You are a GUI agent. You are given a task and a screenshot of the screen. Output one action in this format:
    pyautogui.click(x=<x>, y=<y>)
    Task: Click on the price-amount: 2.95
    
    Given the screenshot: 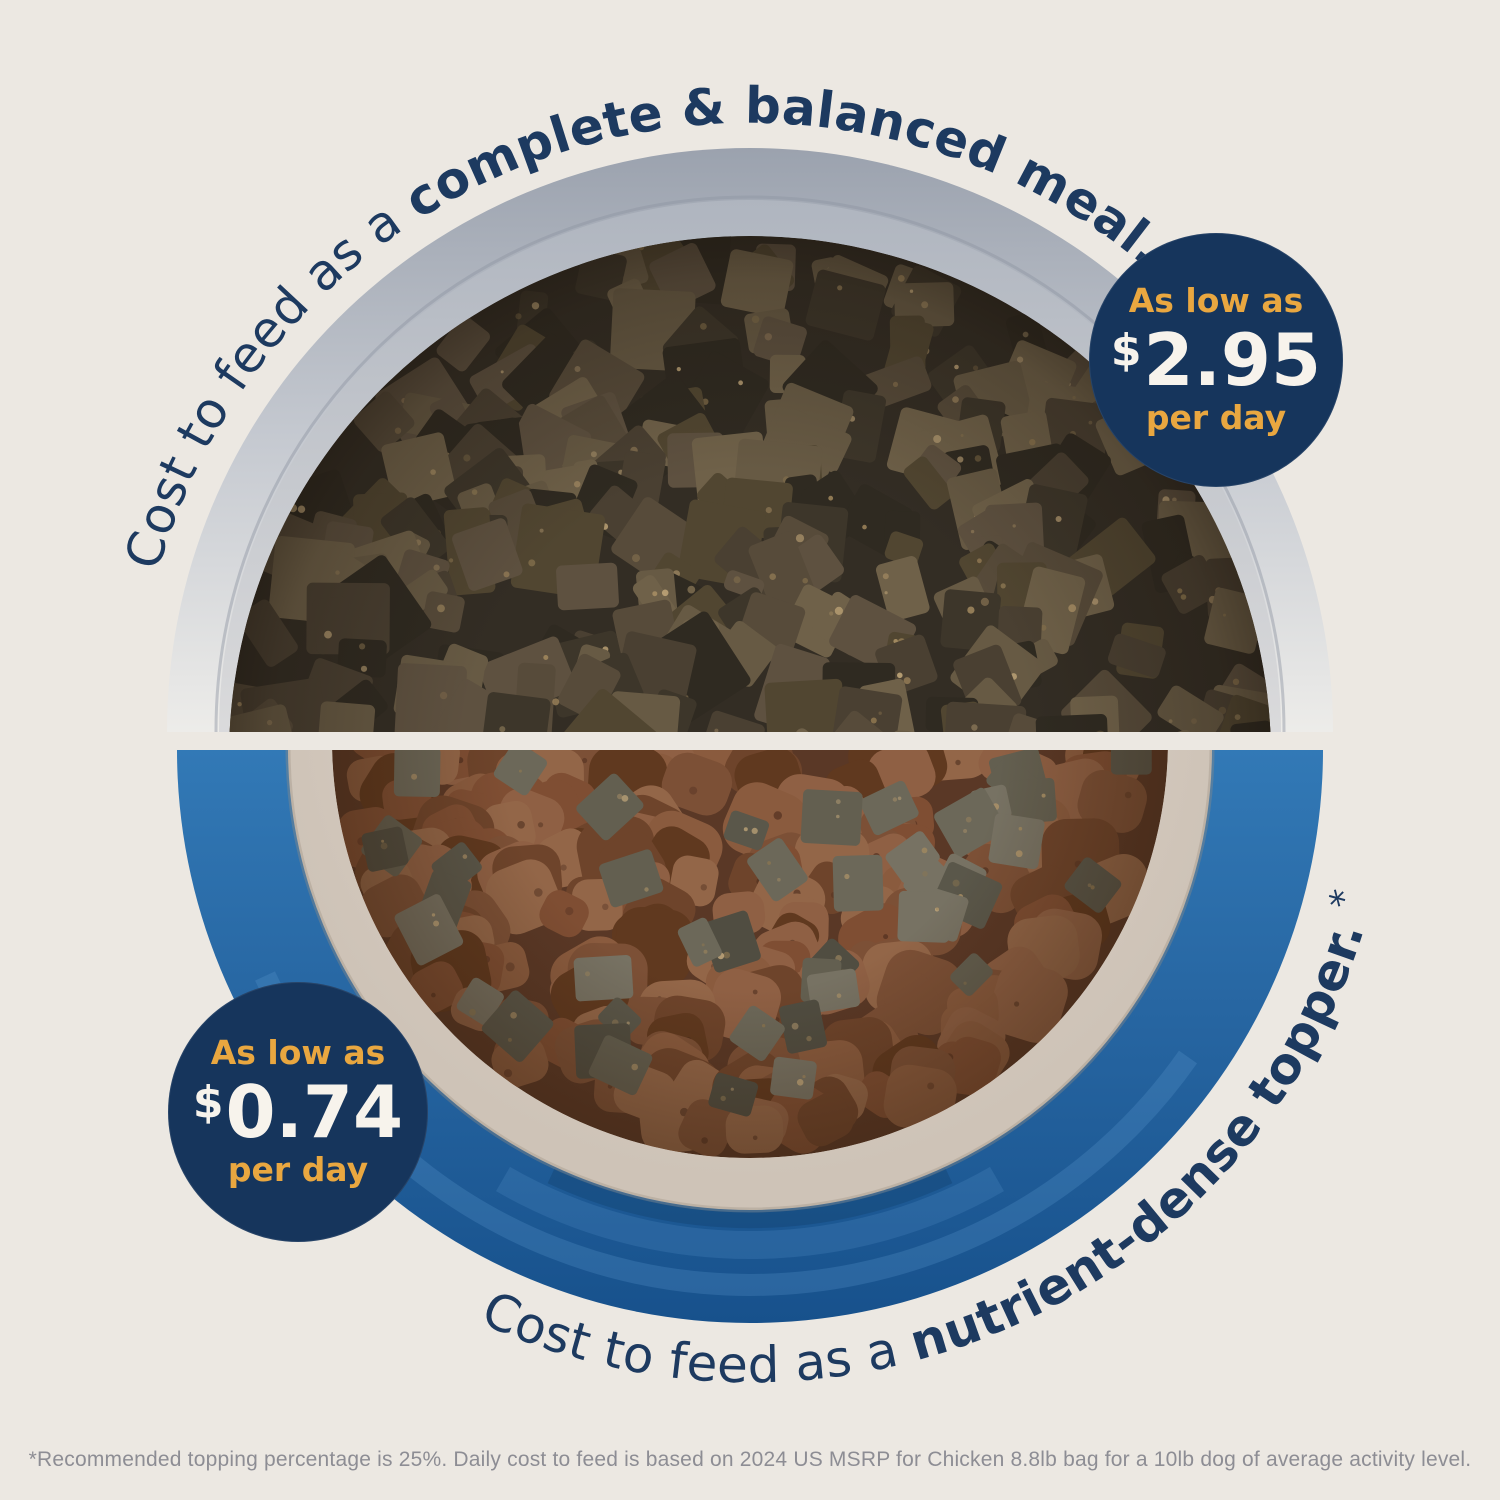 What is the action you would take?
    pyautogui.click(x=1232, y=360)
    